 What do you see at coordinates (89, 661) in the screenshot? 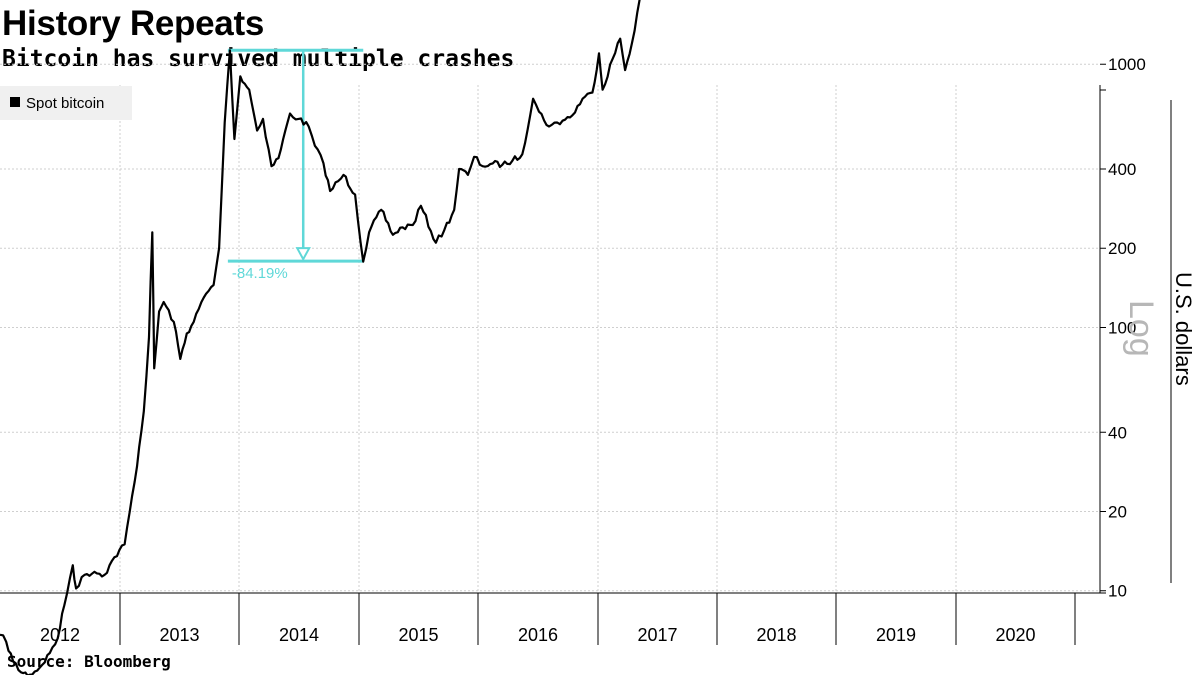
I see `source-note: Source: Bloomberg` at bounding box center [89, 661].